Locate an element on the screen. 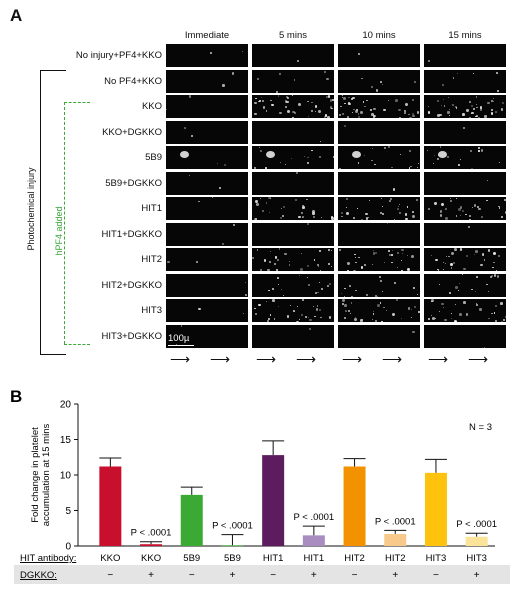 This screenshot has width=520, height=596. bar-hit2-dgkko is located at coordinates (395, 539).